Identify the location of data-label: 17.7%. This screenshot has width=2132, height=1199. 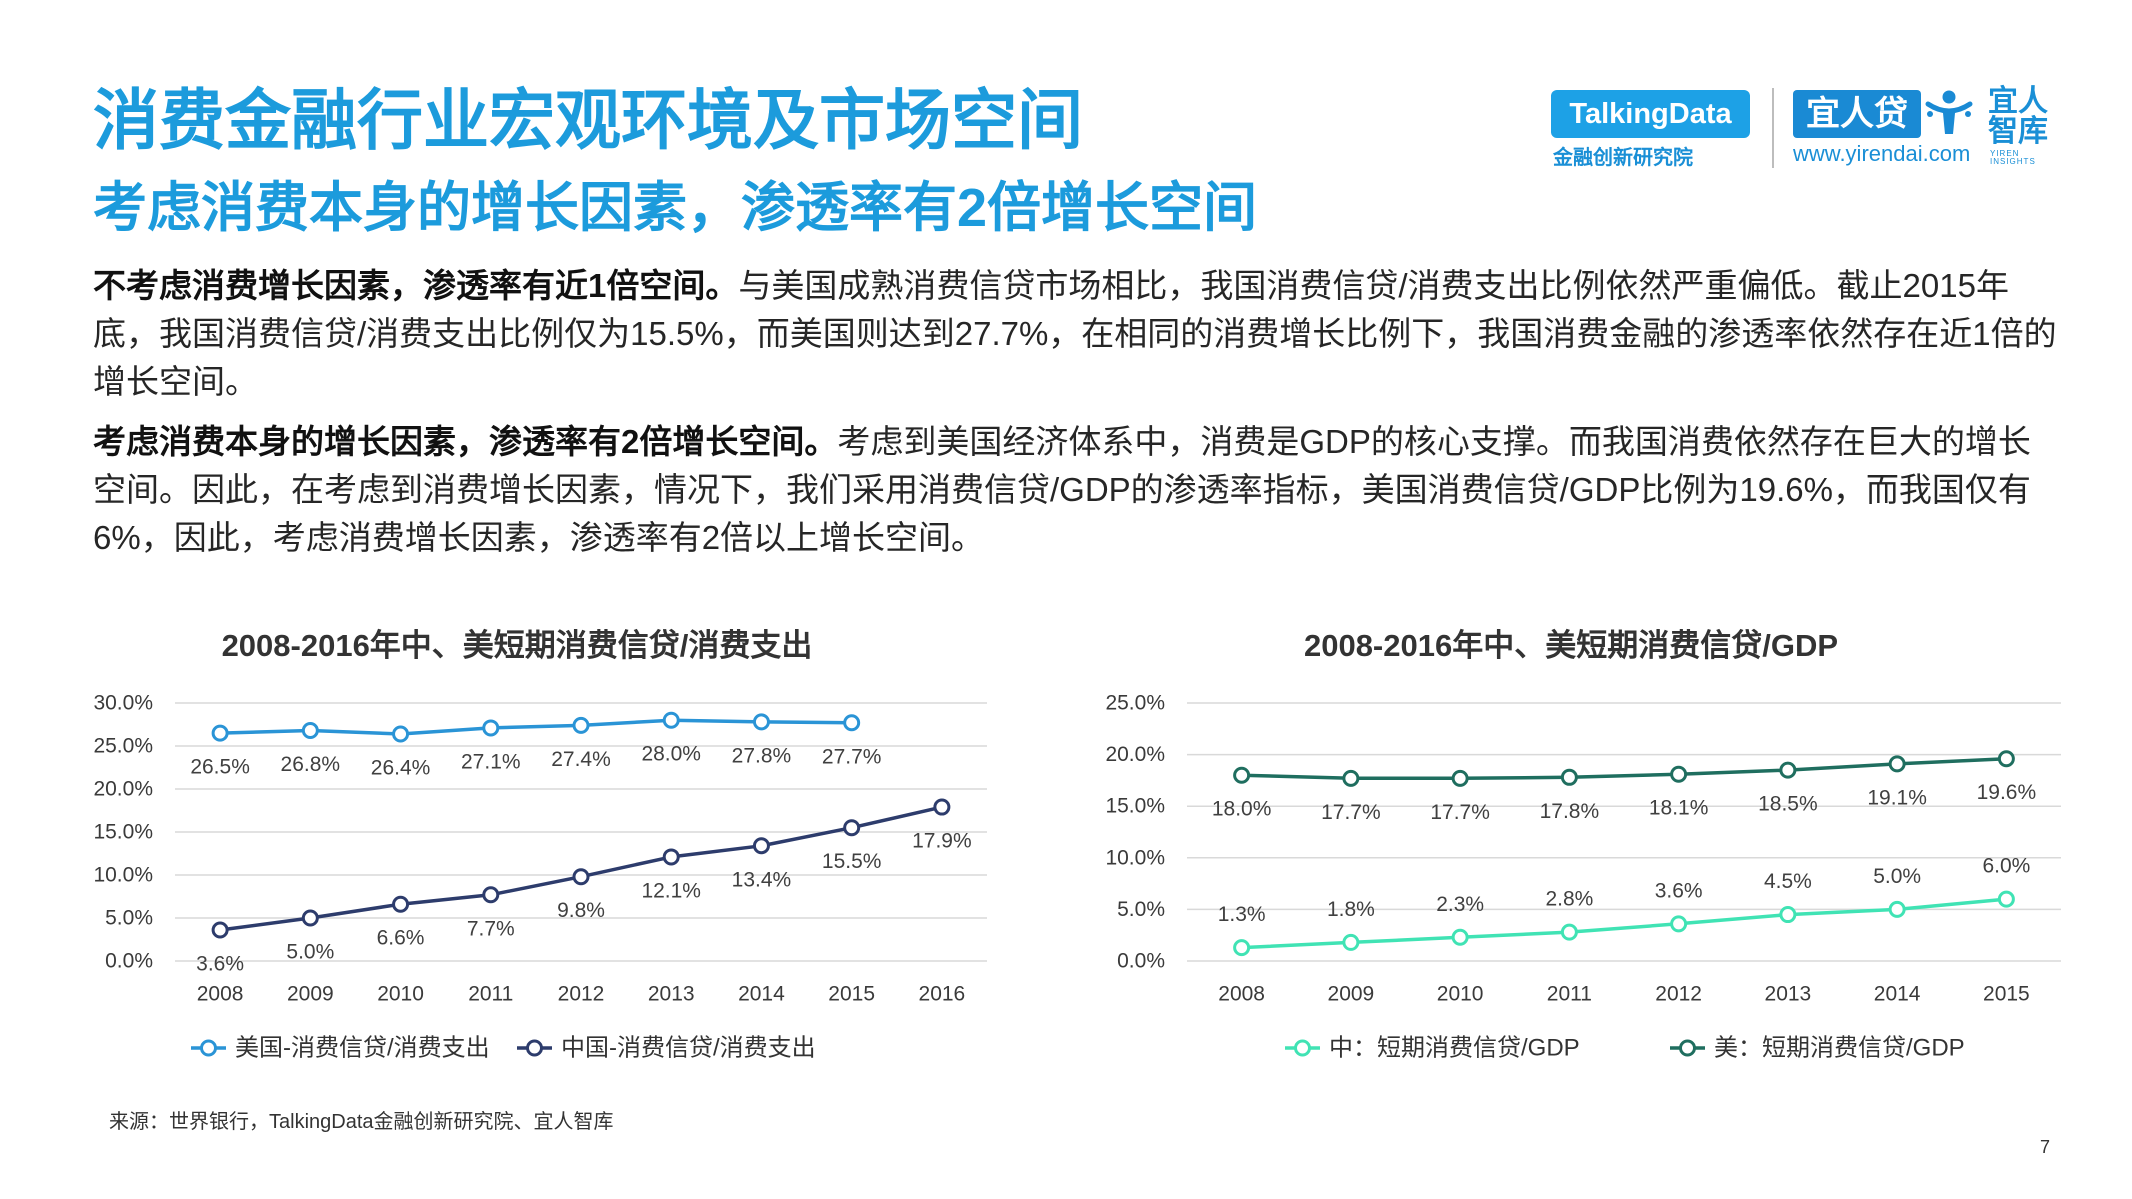
(1460, 812).